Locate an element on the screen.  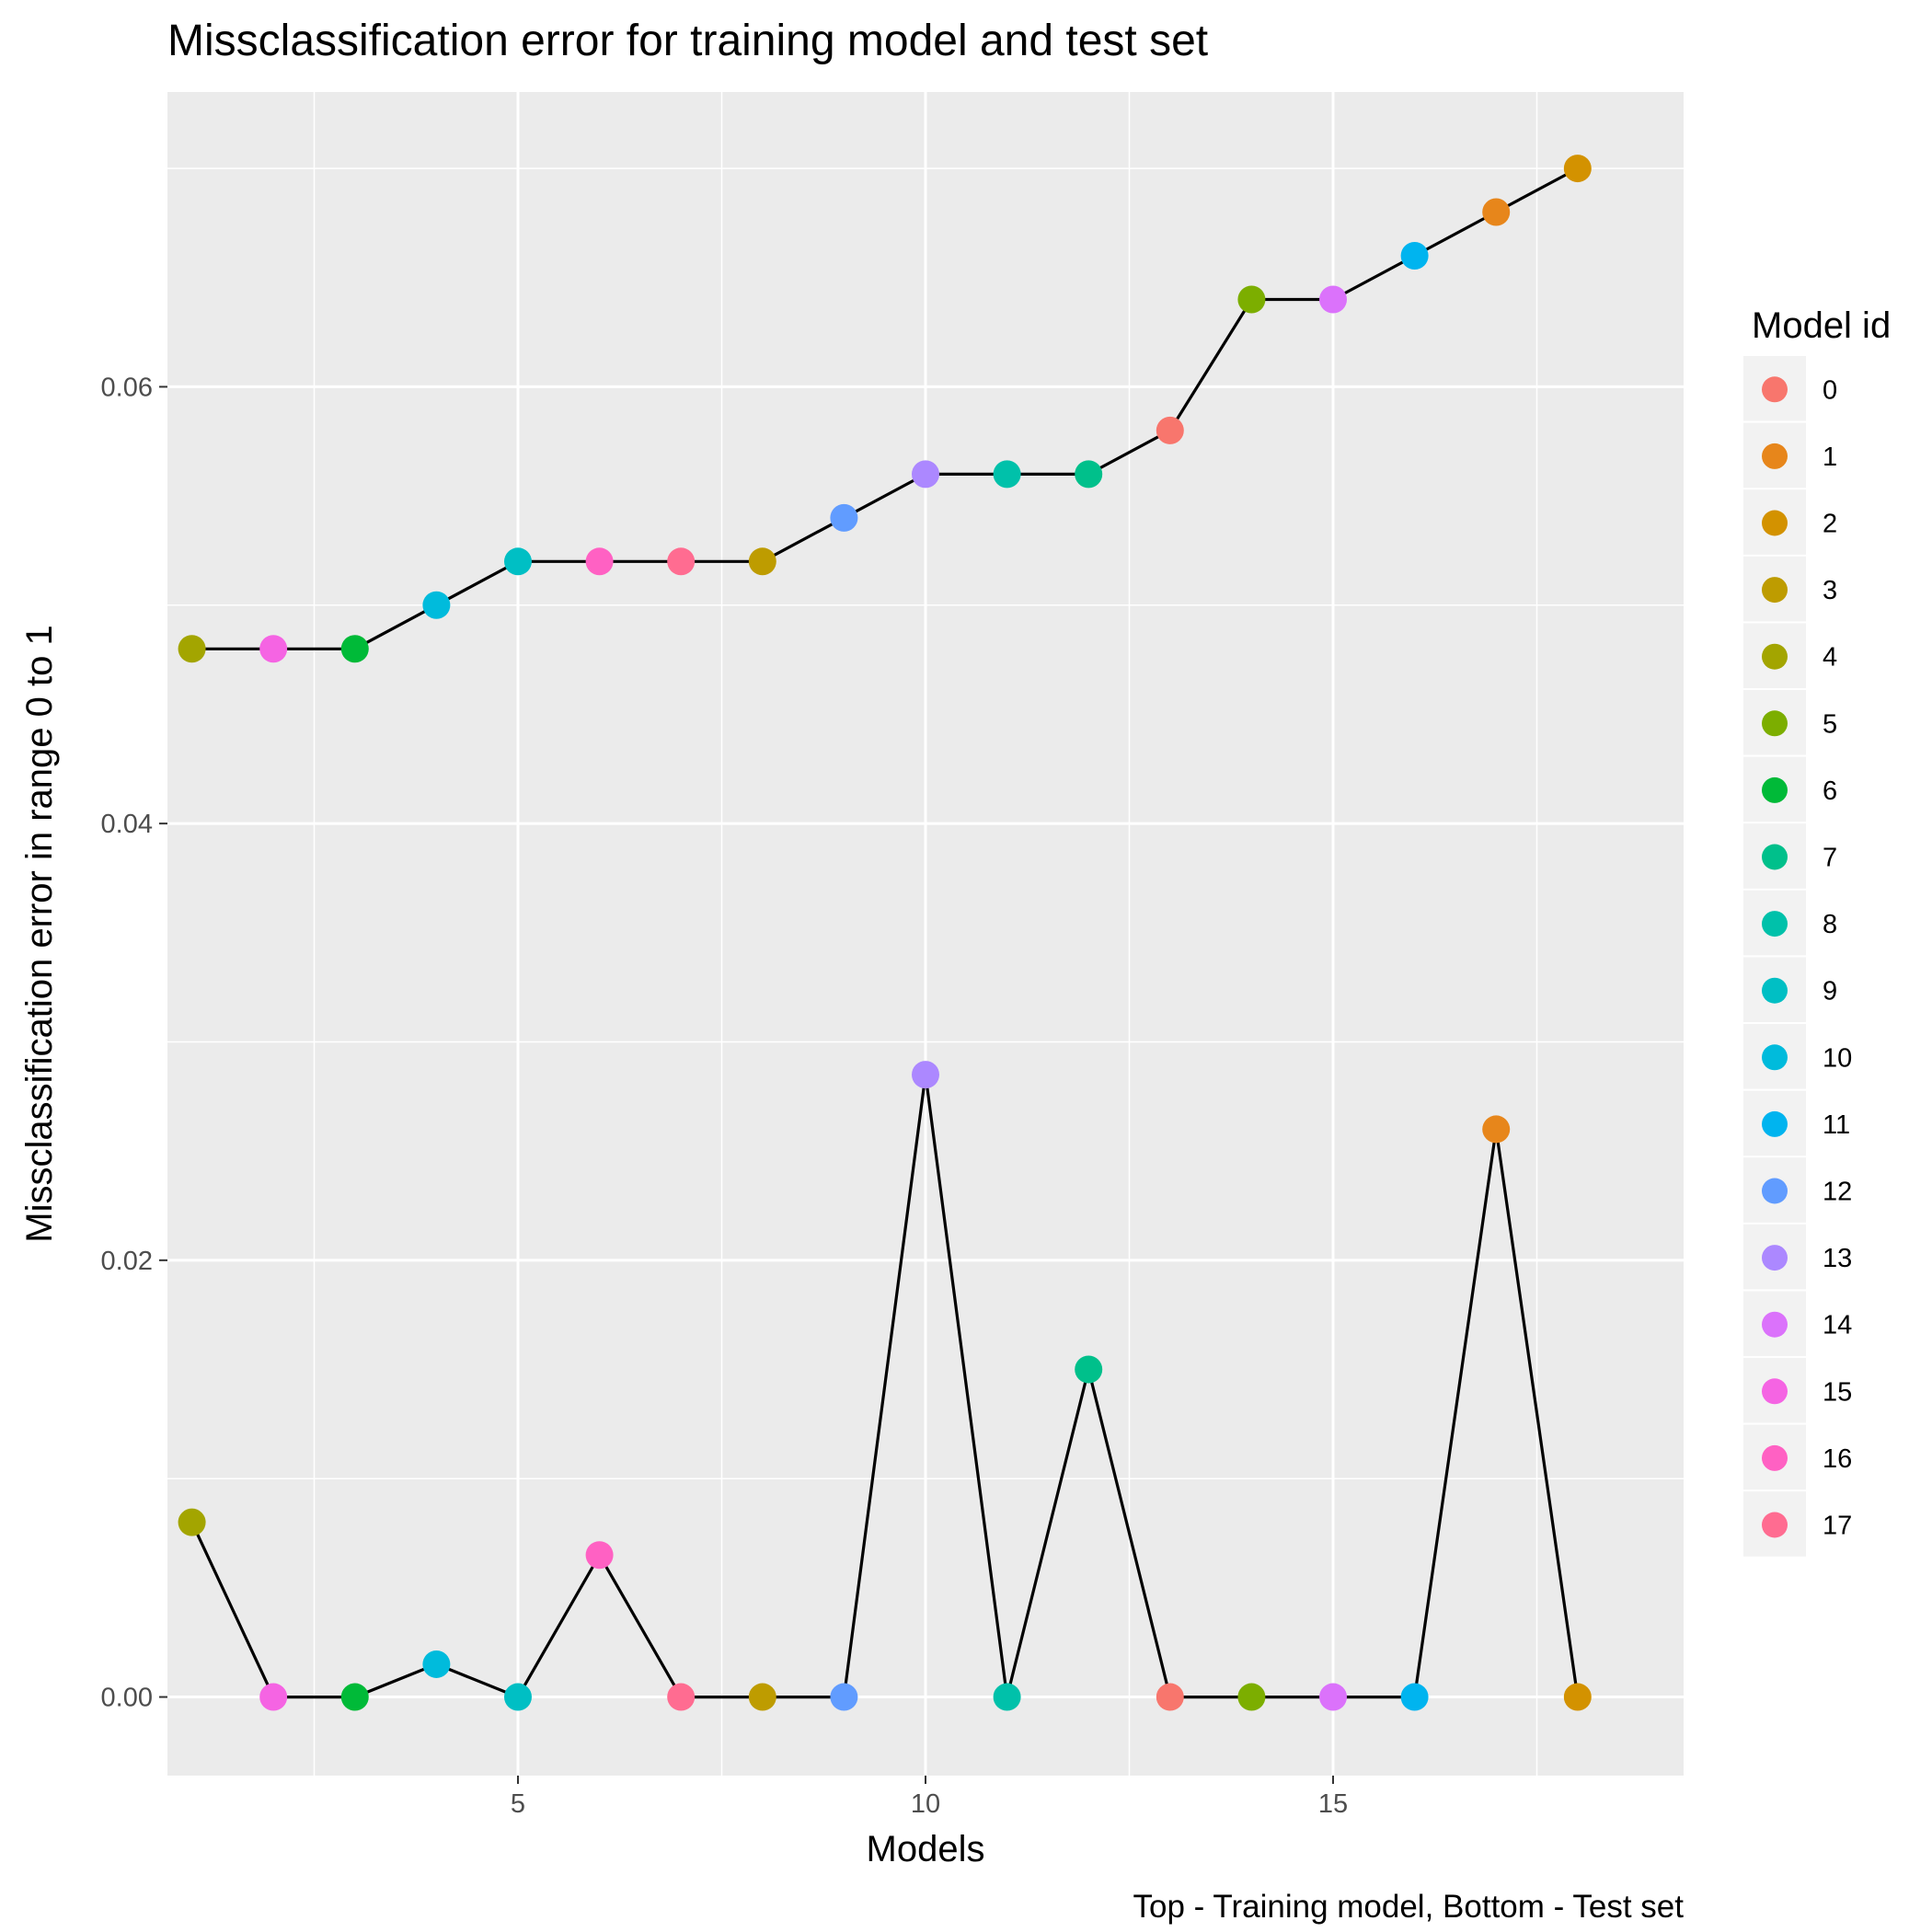
legend-label: 16 is located at coordinates (1837, 1459).